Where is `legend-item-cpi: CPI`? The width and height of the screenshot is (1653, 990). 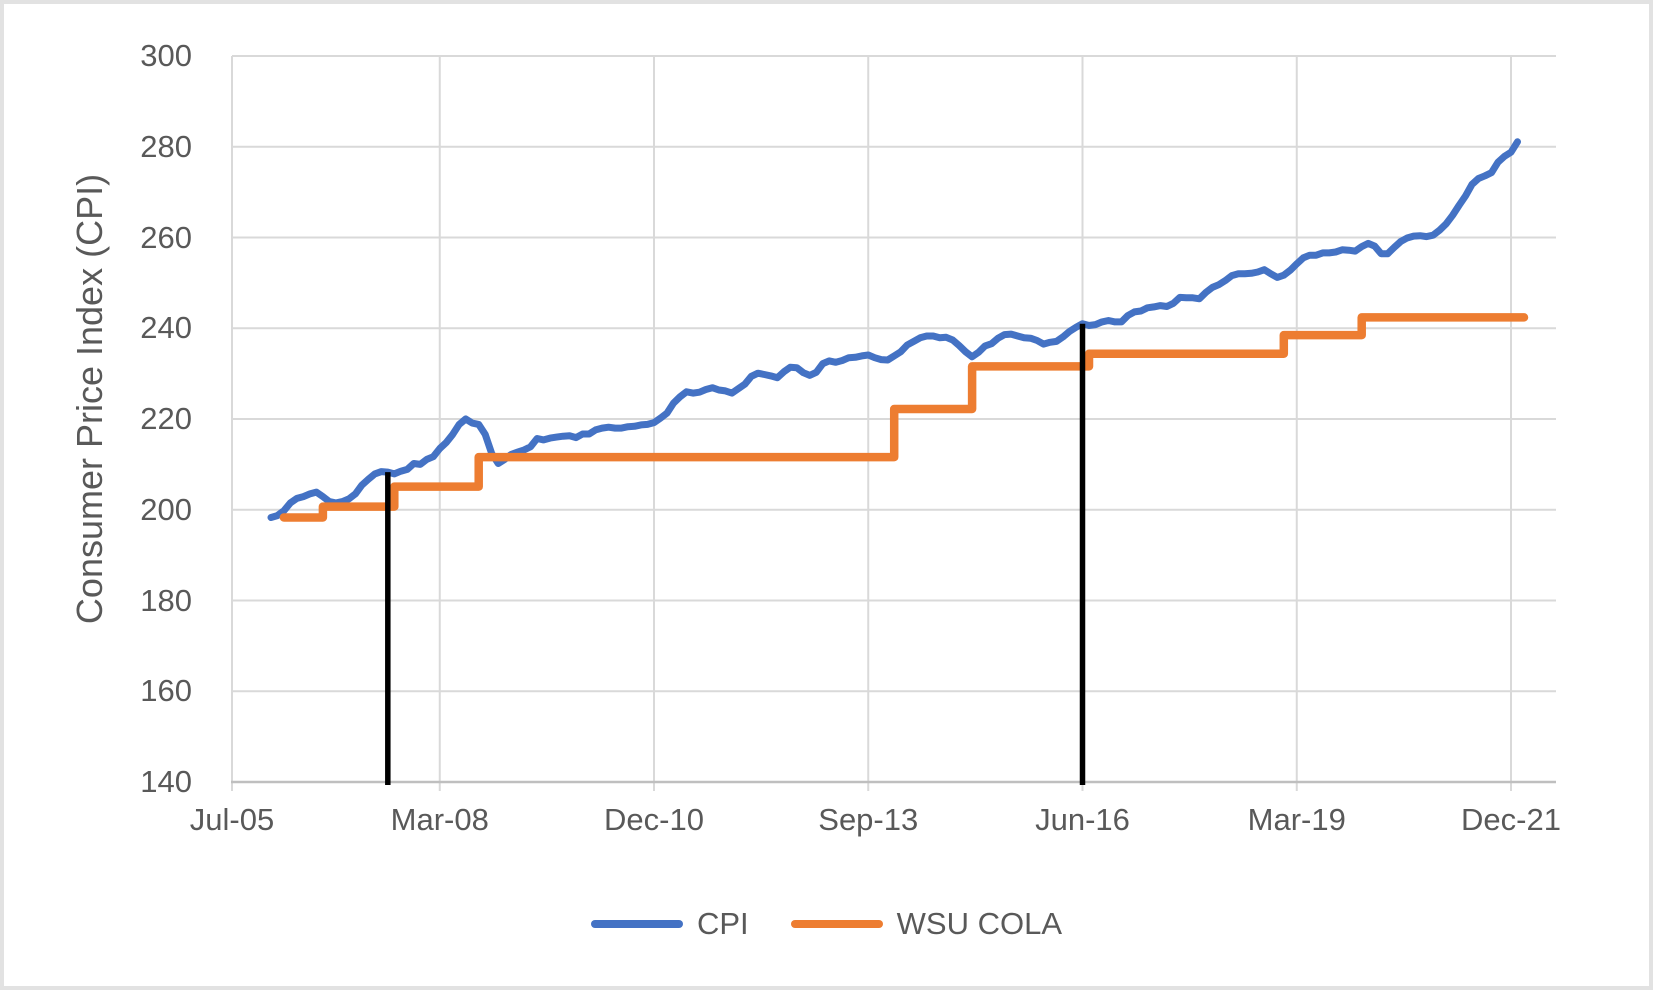 legend-item-cpi: CPI is located at coordinates (669, 924).